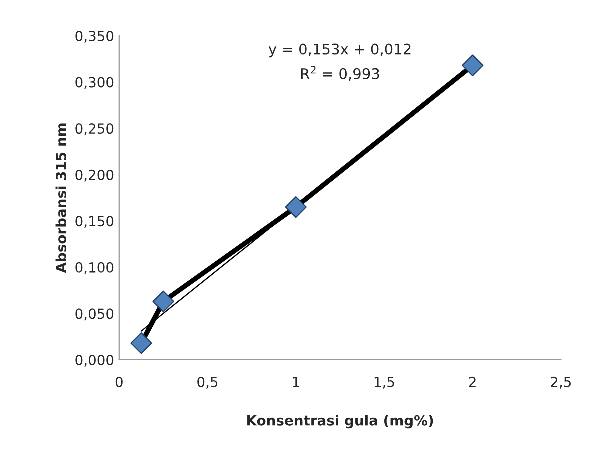  I want to click on x-tick-label: 1, so click(296, 382).